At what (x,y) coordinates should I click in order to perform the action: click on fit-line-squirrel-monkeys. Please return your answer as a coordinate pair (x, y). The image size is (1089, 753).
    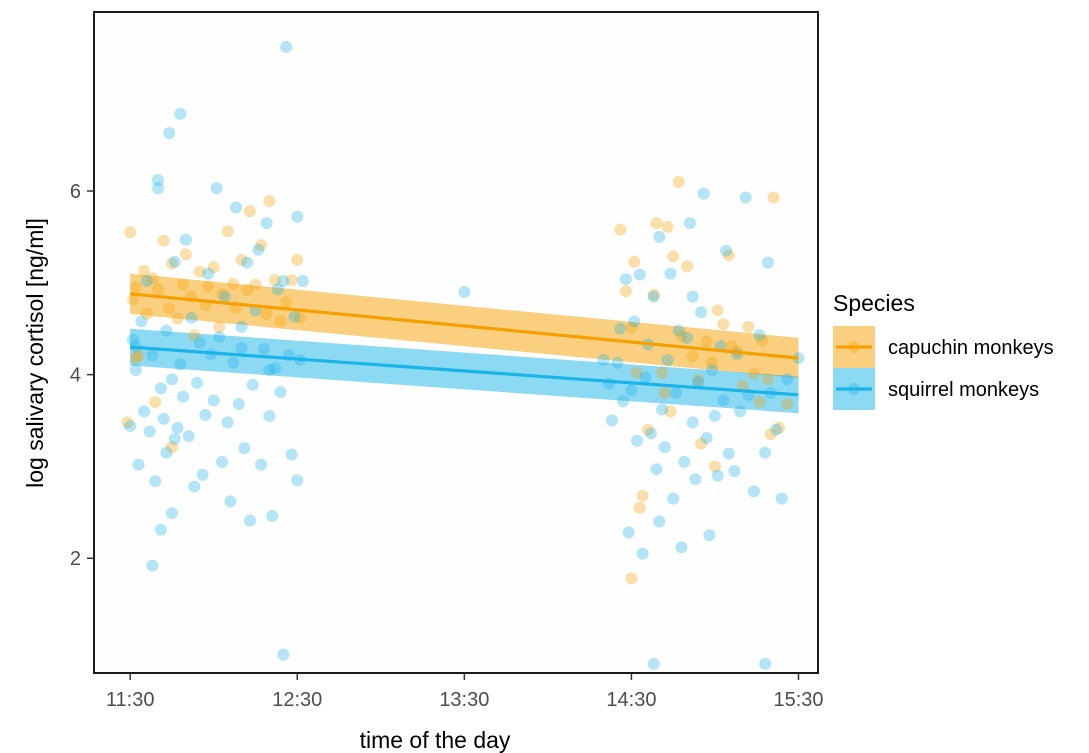
    Looking at the image, I should click on (464, 371).